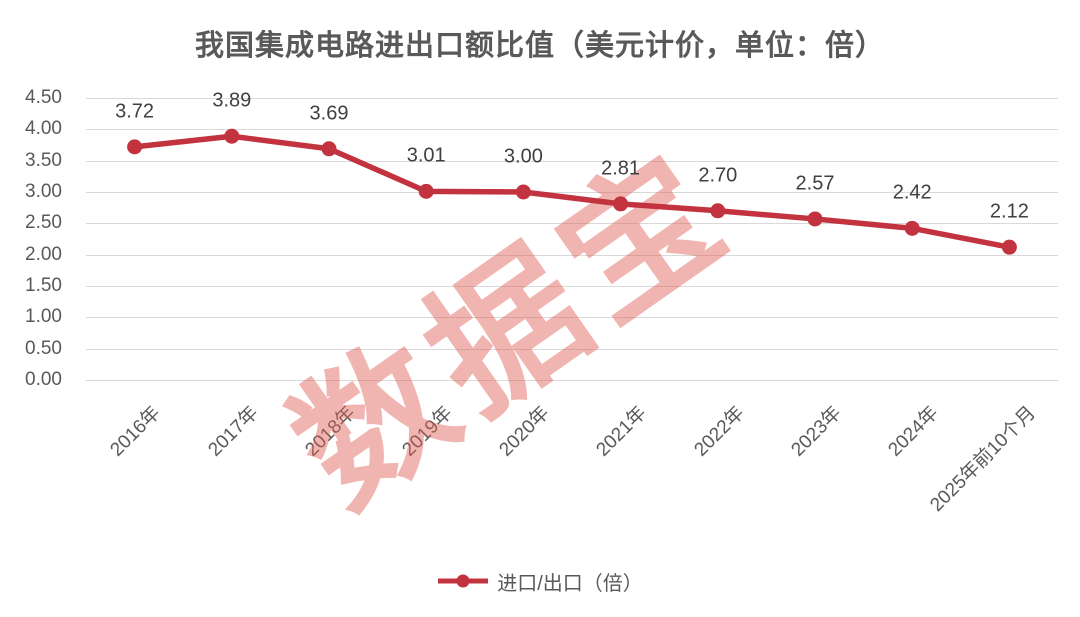 The width and height of the screenshot is (1080, 617). Describe the element at coordinates (570, 583) in the screenshot. I see `legend-label: 进口/出口（倍）` at that location.